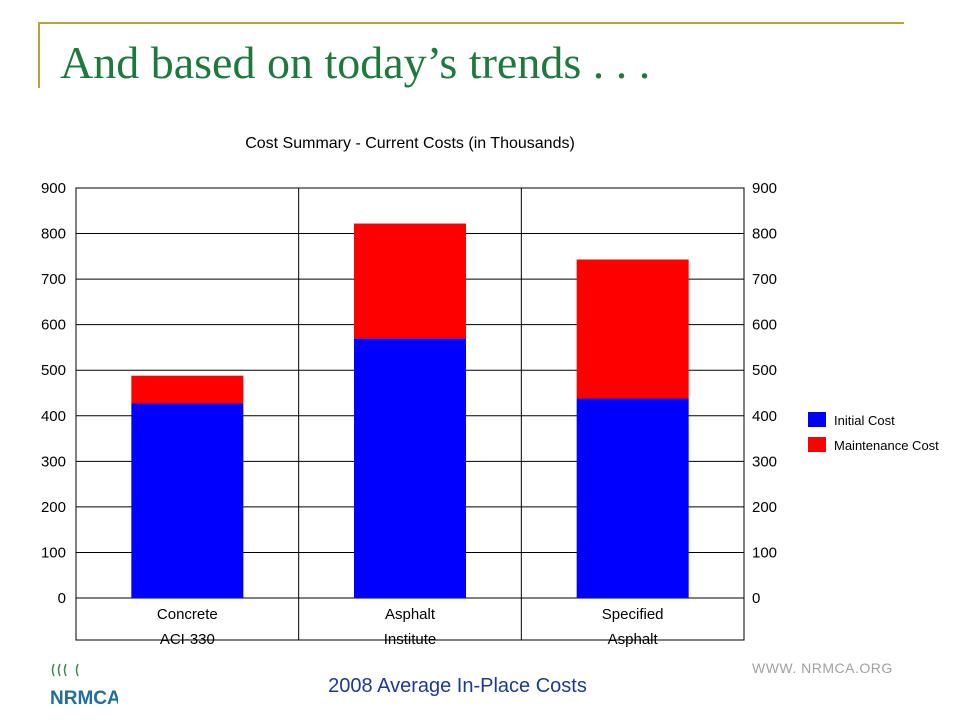 The image size is (960, 720). What do you see at coordinates (53, 461) in the screenshot?
I see `y-tick-left-300: 300` at bounding box center [53, 461].